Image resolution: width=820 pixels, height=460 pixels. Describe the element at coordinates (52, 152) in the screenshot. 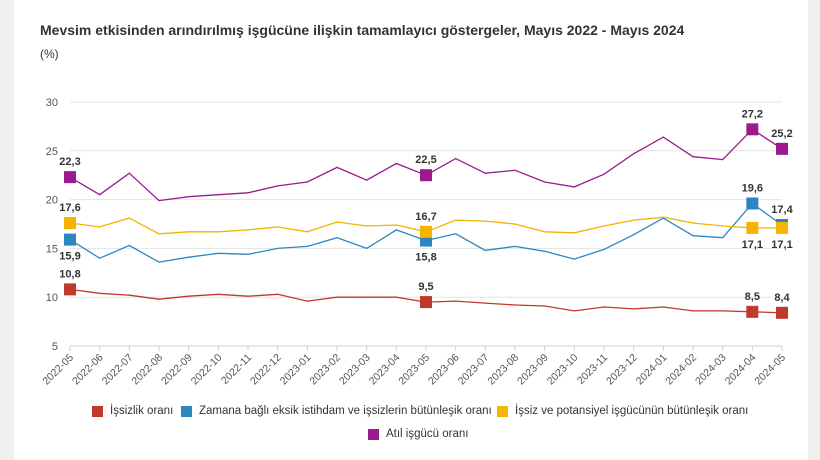

I see `y-tick-label: 25` at that location.